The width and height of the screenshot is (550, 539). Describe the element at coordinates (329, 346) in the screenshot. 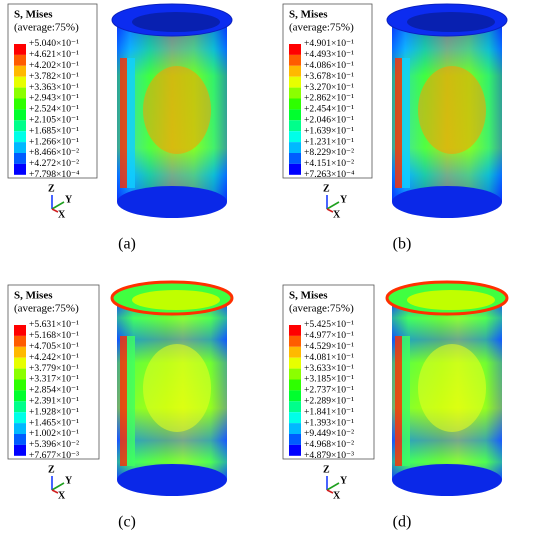

I see `scale-label: +4.529×10⁻¹` at that location.